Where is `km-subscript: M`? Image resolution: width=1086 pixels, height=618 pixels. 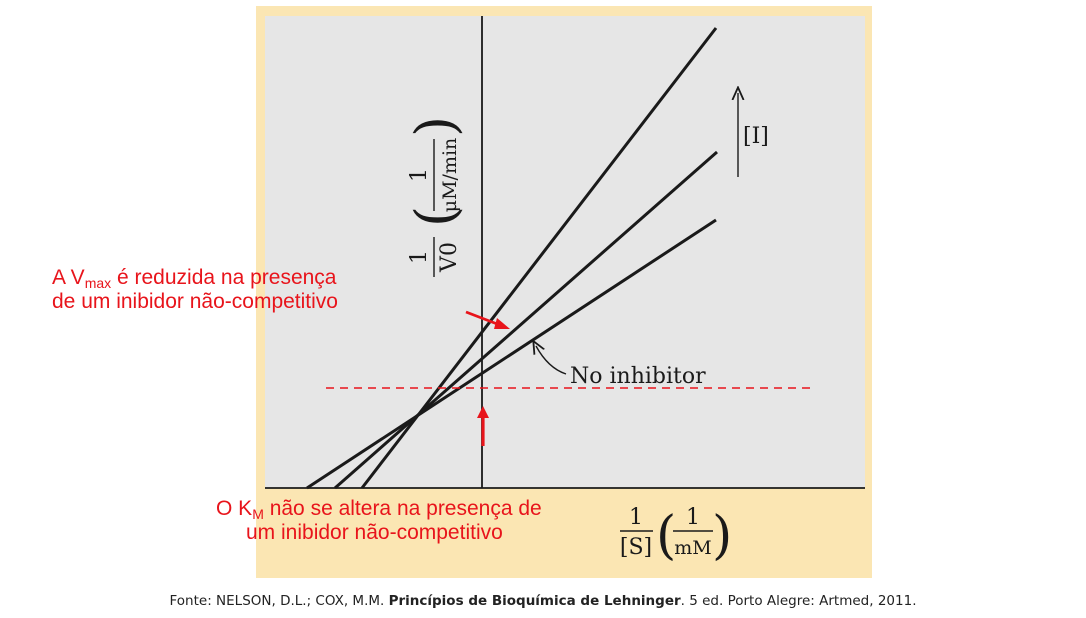
km-subscript: M is located at coordinates (258, 514).